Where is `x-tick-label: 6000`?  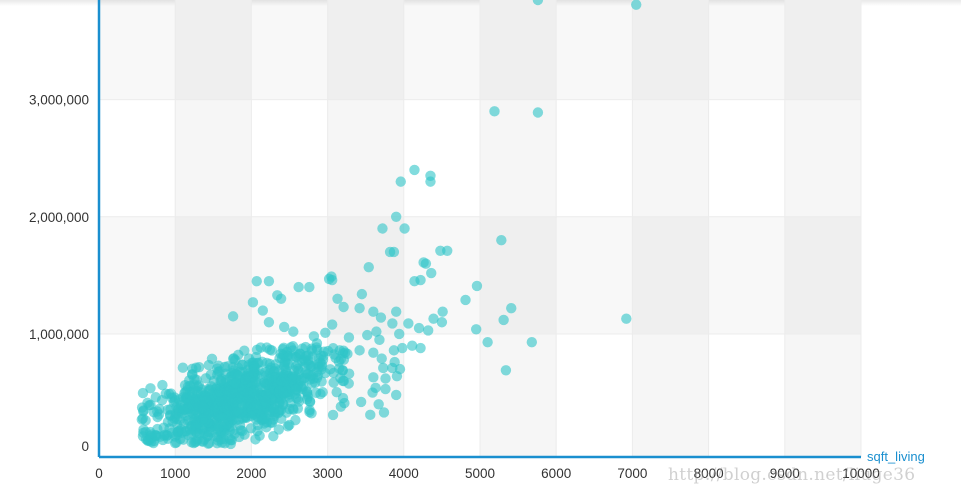
x-tick-label: 6000 is located at coordinates (556, 473).